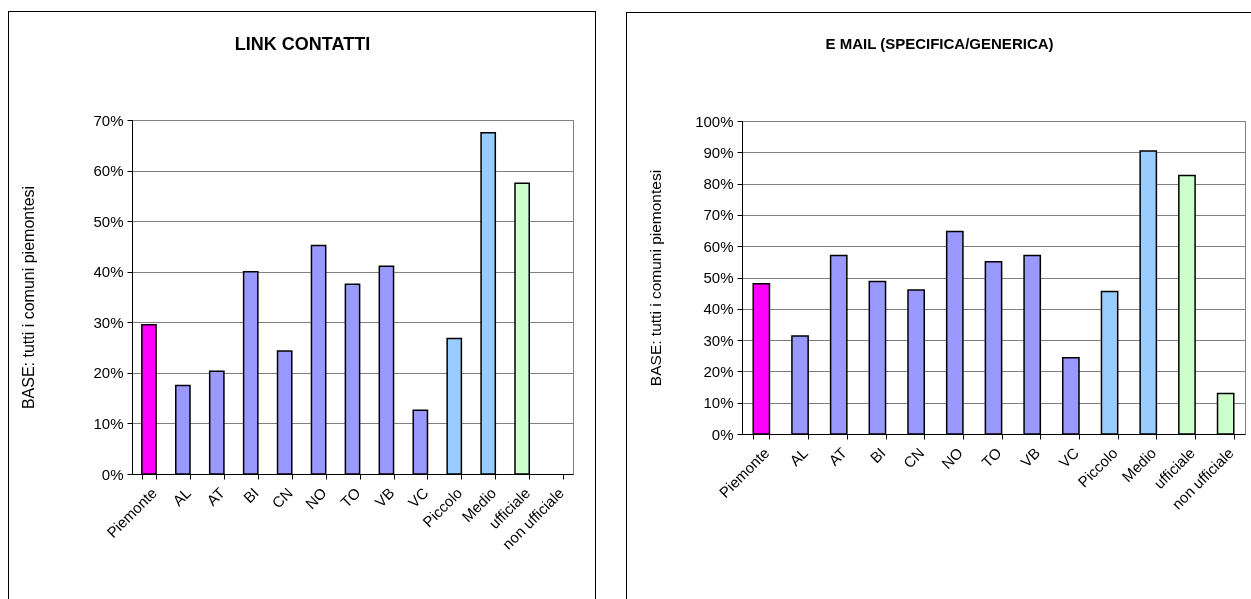  Describe the element at coordinates (1069, 457) in the screenshot. I see `x-tick-label: VC` at that location.